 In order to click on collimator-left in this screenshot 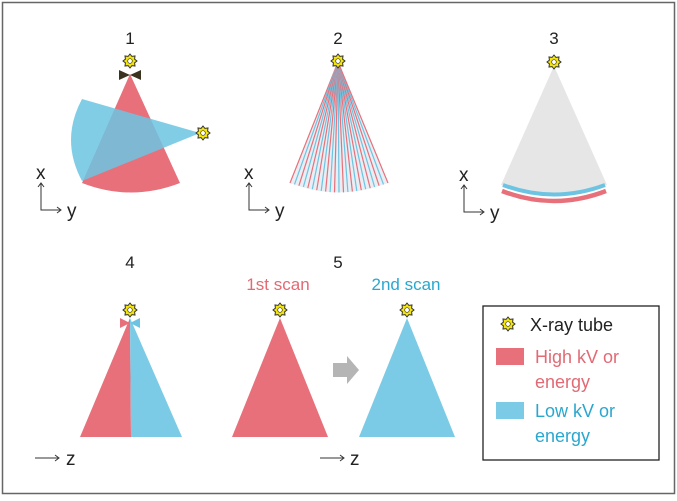, I will do `click(124, 75)`.